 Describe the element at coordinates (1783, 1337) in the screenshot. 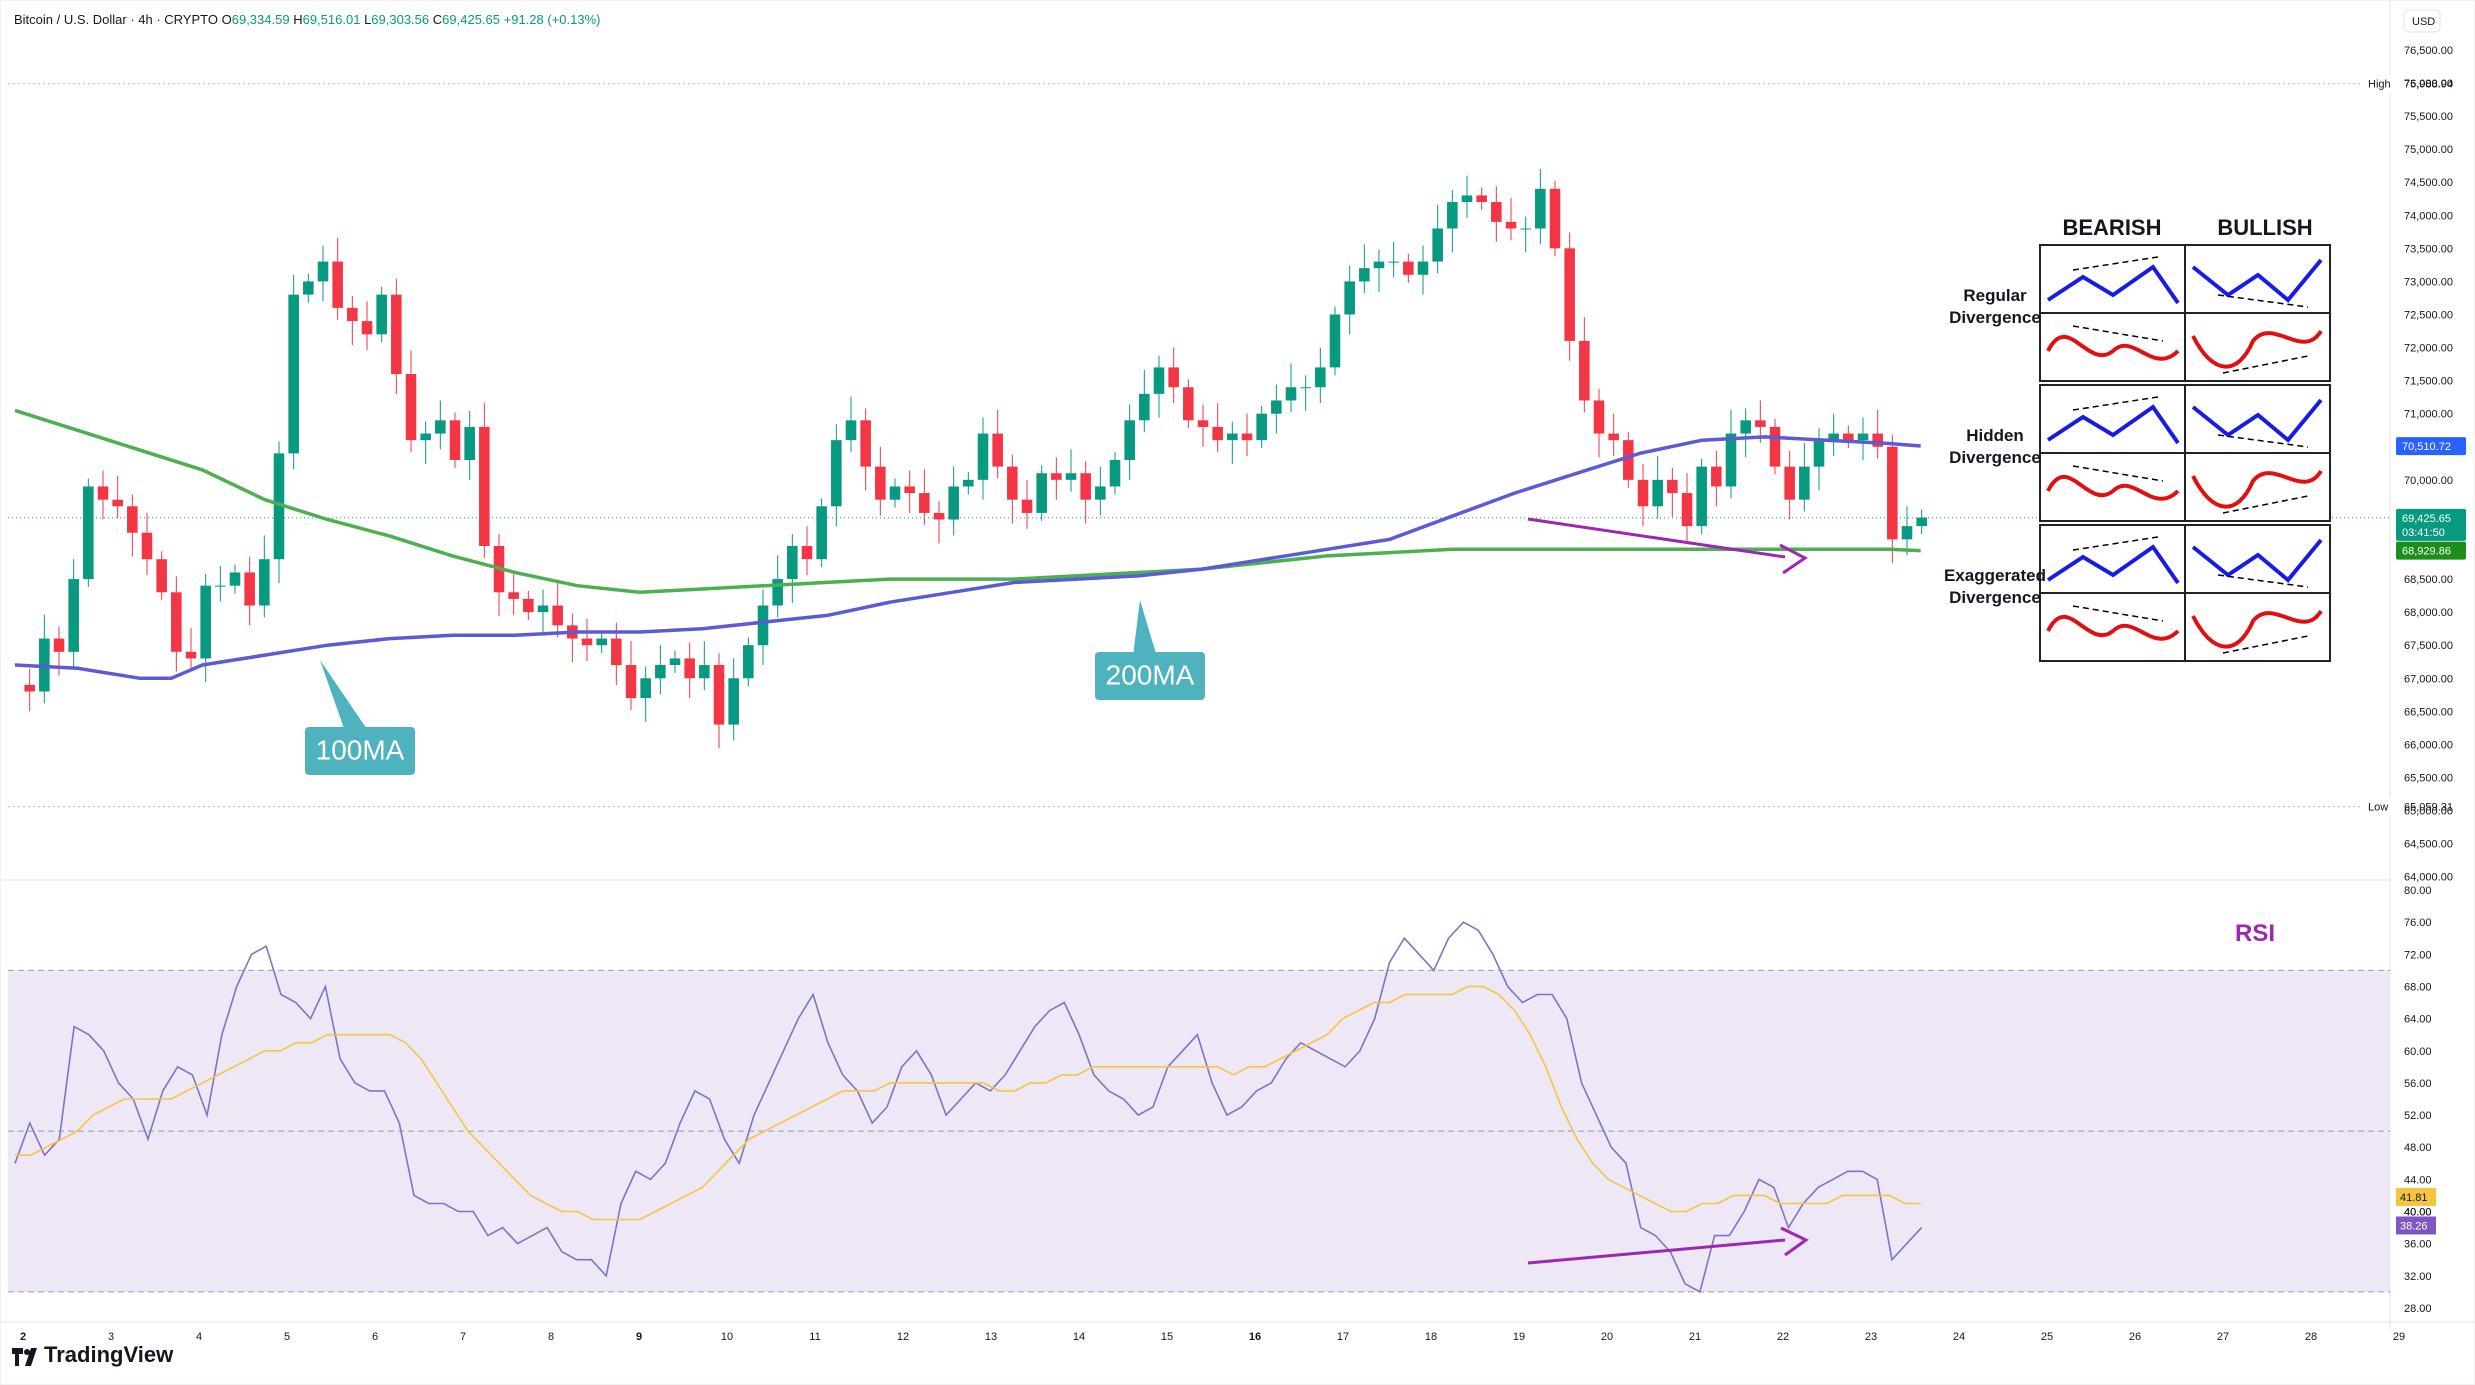

I see `time-tick-label: 22` at that location.